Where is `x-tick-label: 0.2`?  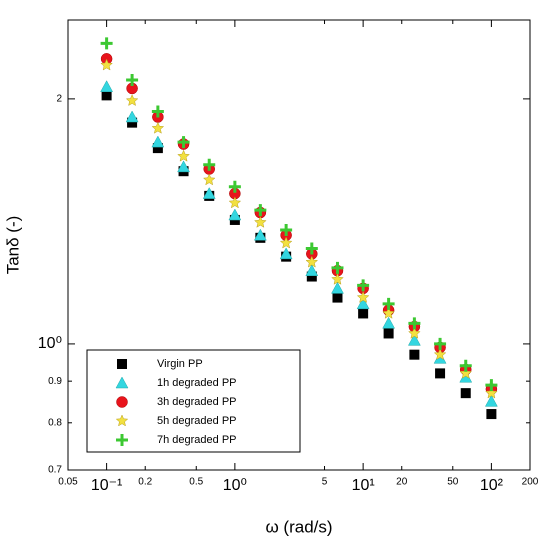 x-tick-label: 0.2 is located at coordinates (145, 482).